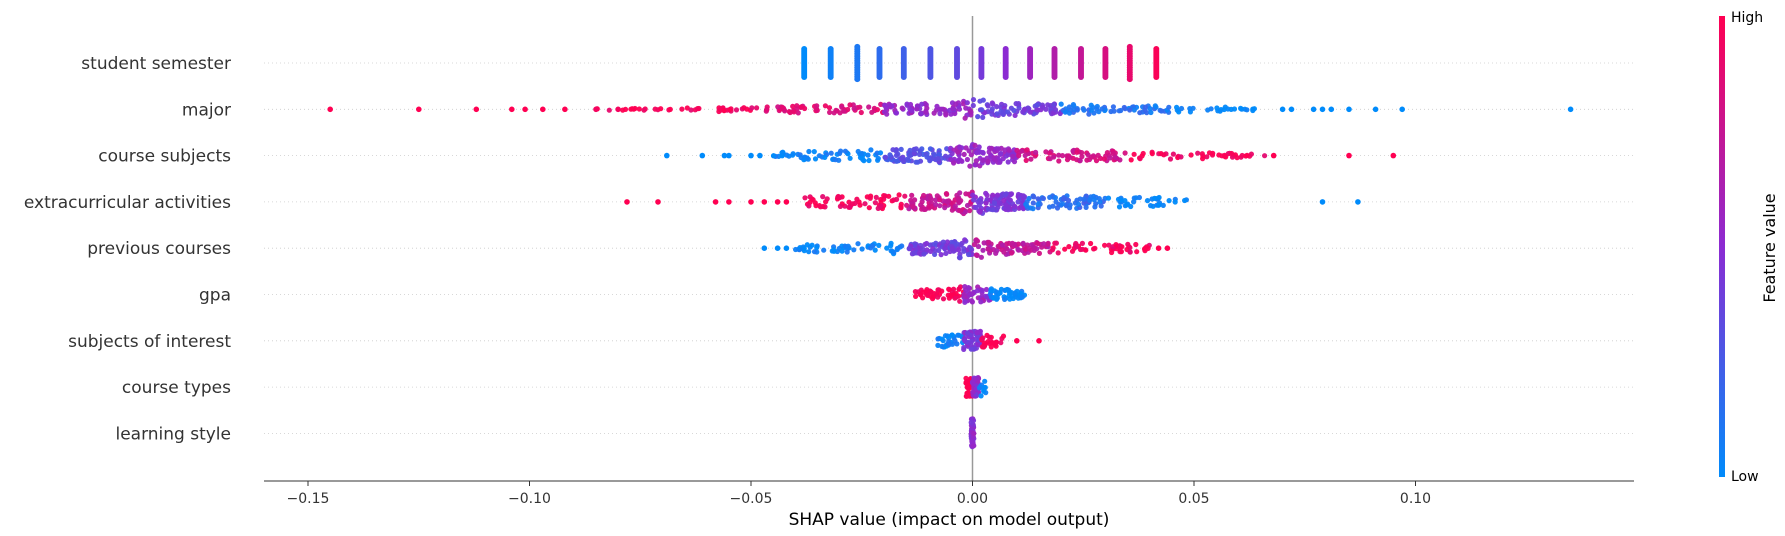  What do you see at coordinates (1415, 499) in the screenshot?
I see `x-tick-label: 0.10` at bounding box center [1415, 499].